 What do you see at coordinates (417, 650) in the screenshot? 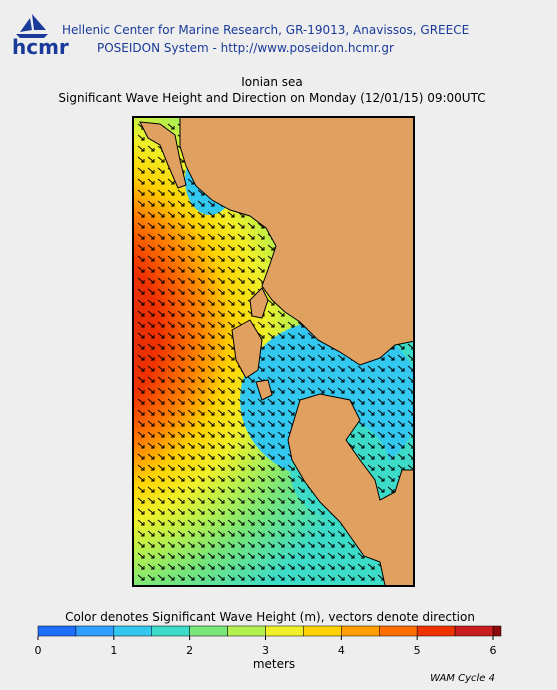
I see `colorbar-tick-label: 5` at bounding box center [417, 650].